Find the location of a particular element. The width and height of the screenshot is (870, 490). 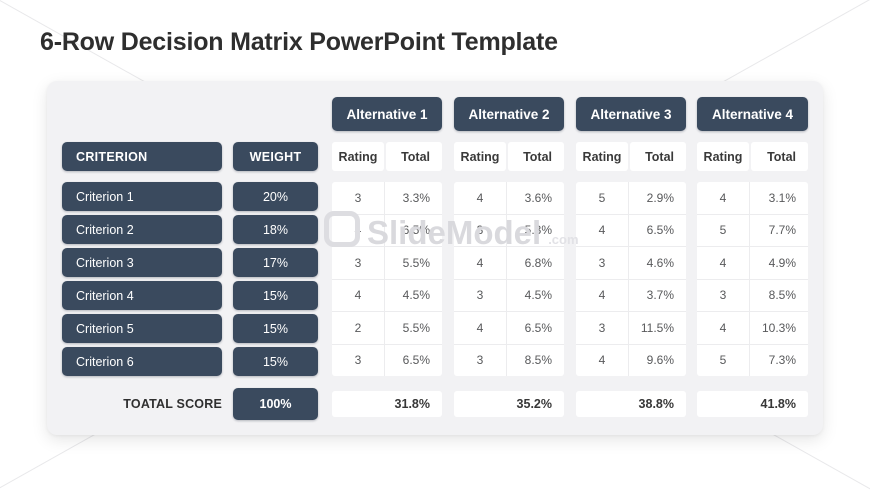

table-row: 2 5.5% is located at coordinates (387, 327).